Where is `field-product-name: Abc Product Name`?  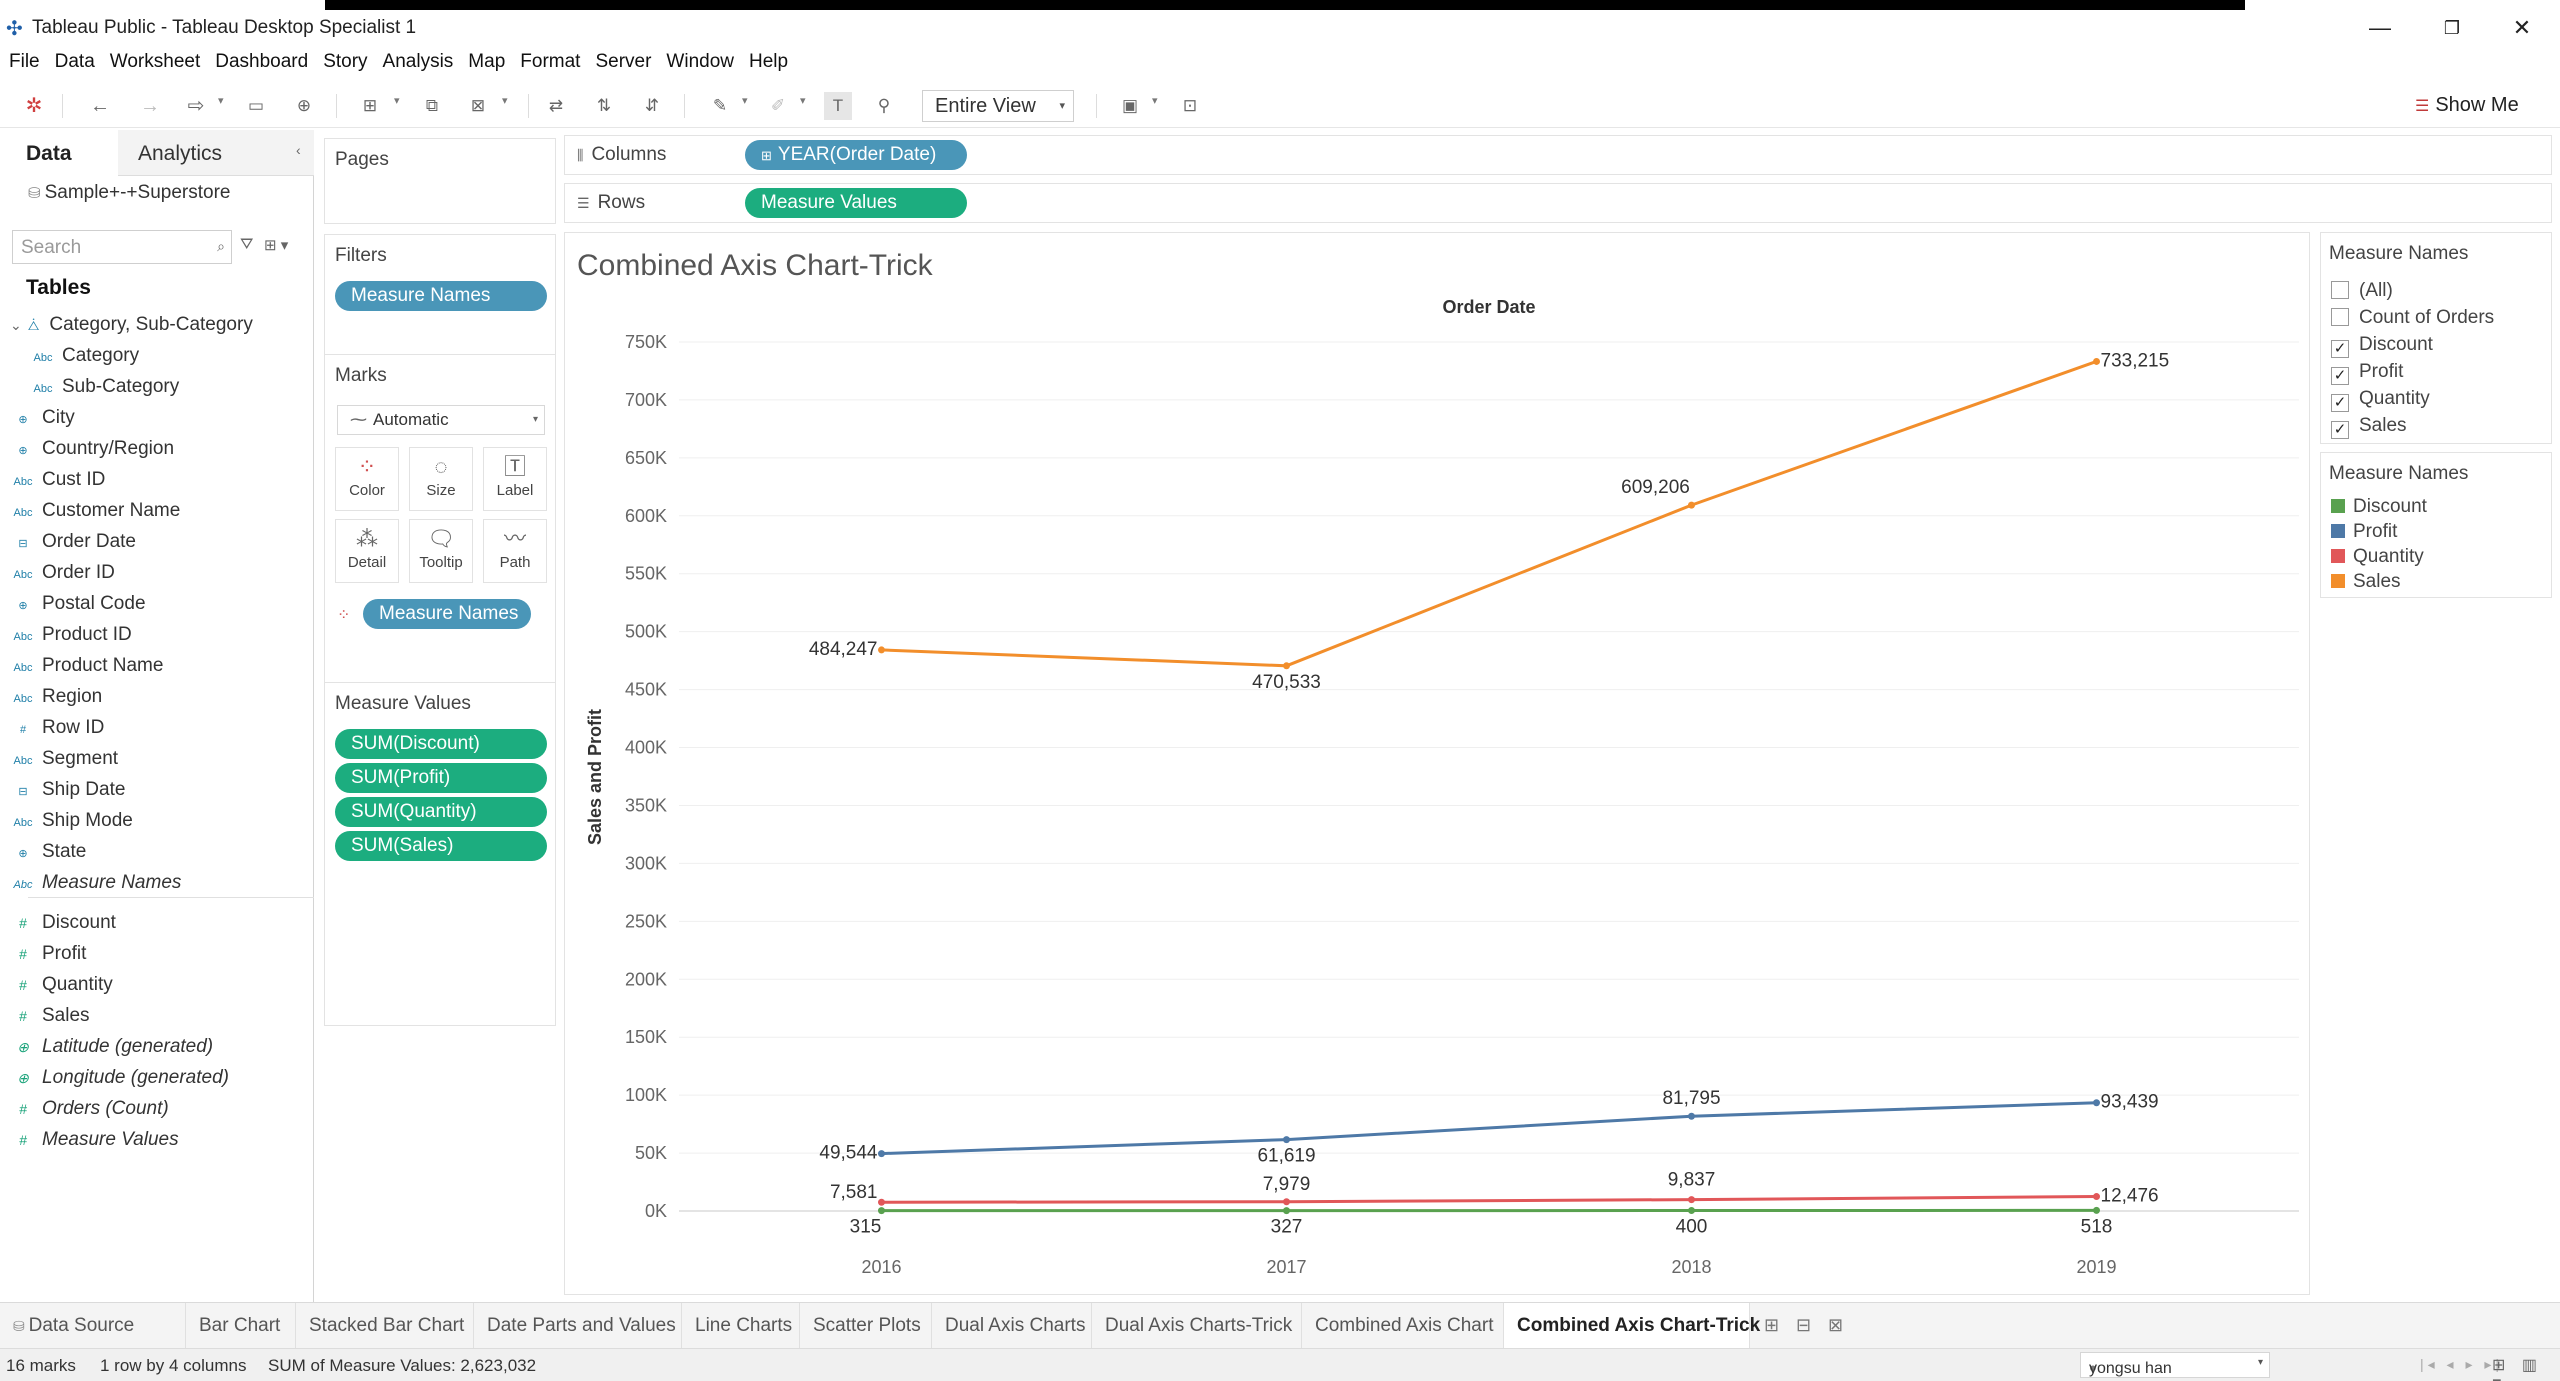
field-product-name: Abc Product Name is located at coordinates (87, 666).